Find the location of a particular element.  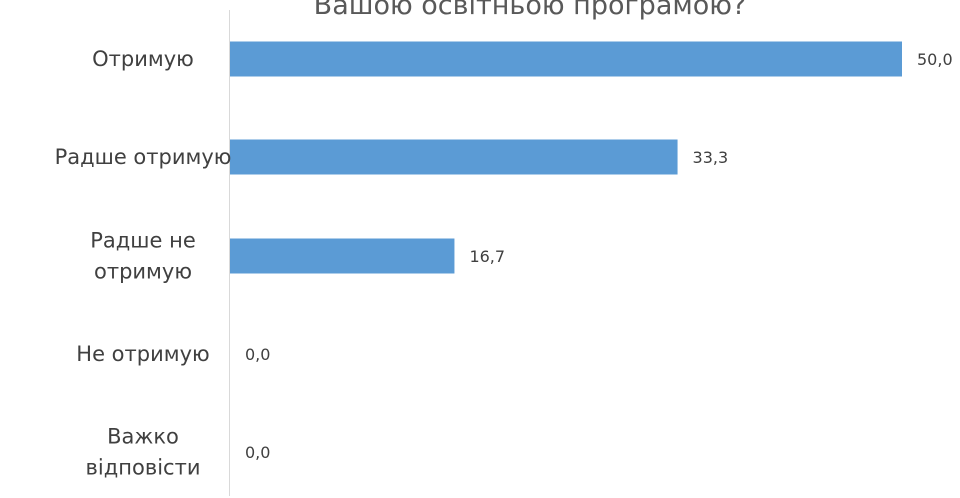

value-label-5: 0,0 is located at coordinates (257, 452).